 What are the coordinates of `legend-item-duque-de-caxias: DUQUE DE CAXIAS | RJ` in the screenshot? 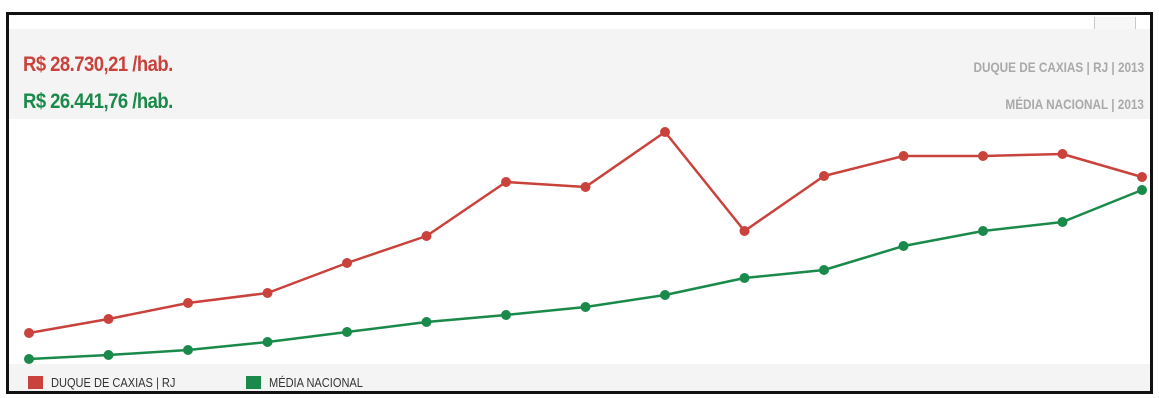 It's located at (112, 382).